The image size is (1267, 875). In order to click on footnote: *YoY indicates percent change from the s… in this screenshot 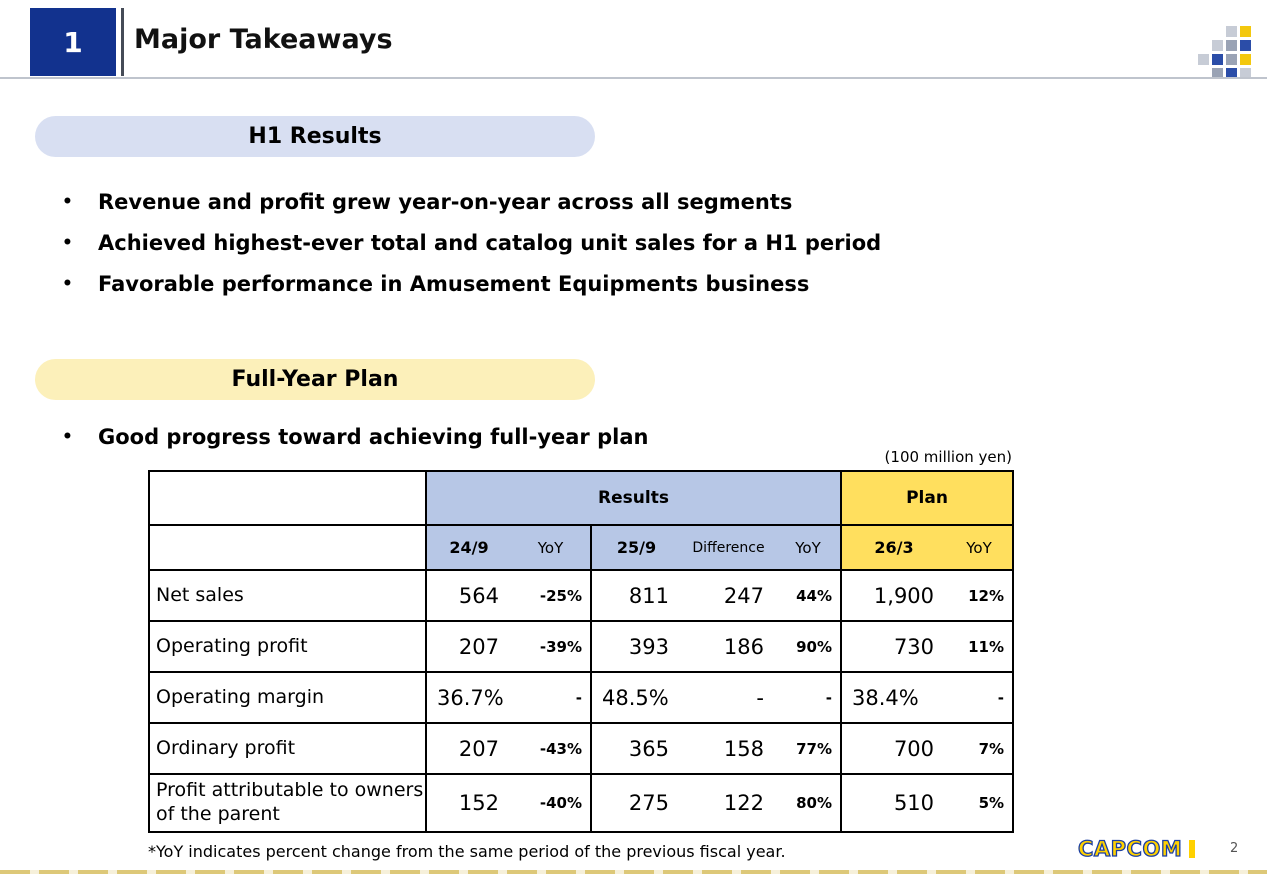, I will do `click(467, 851)`.